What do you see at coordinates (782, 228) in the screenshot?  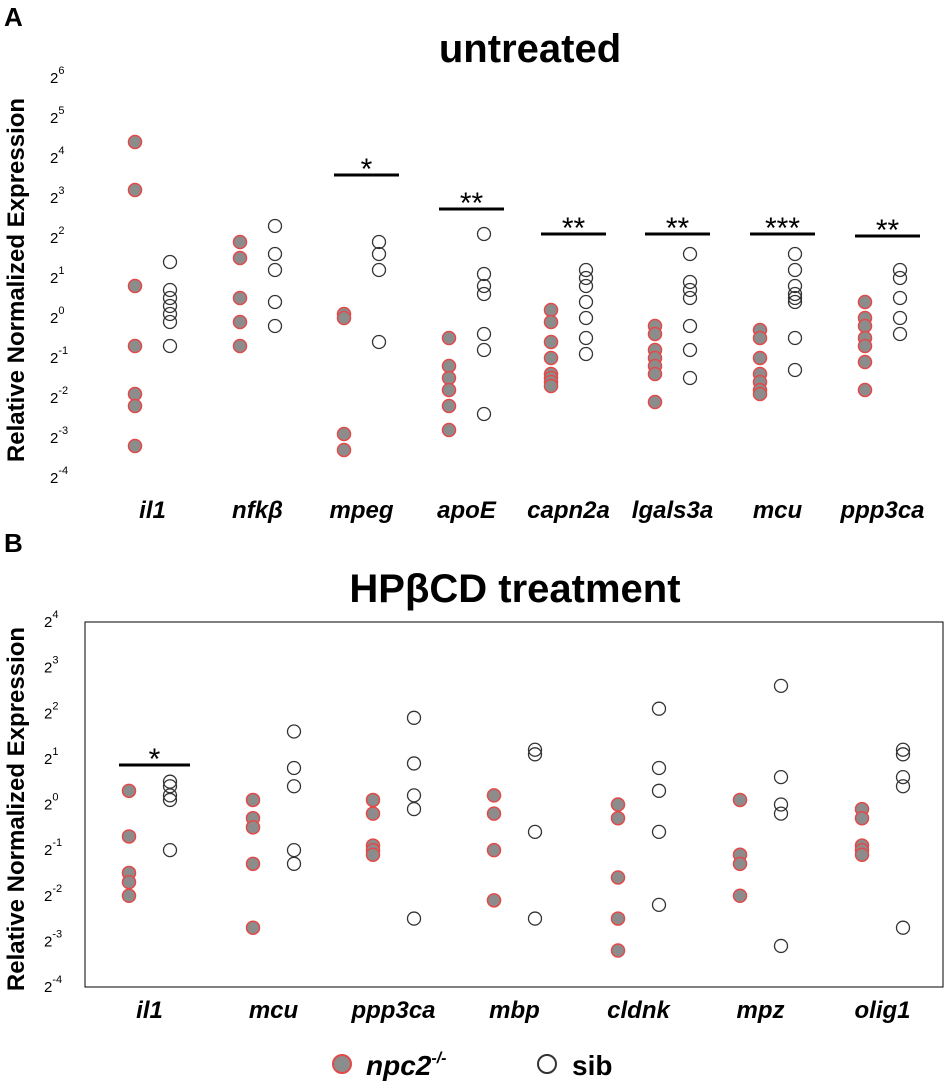 I see `panel-a-significance-stars: ***` at bounding box center [782, 228].